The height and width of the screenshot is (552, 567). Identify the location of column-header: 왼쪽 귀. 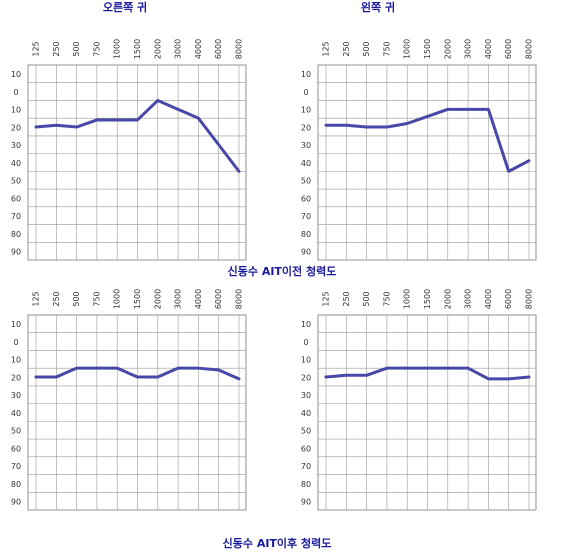
(378, 7).